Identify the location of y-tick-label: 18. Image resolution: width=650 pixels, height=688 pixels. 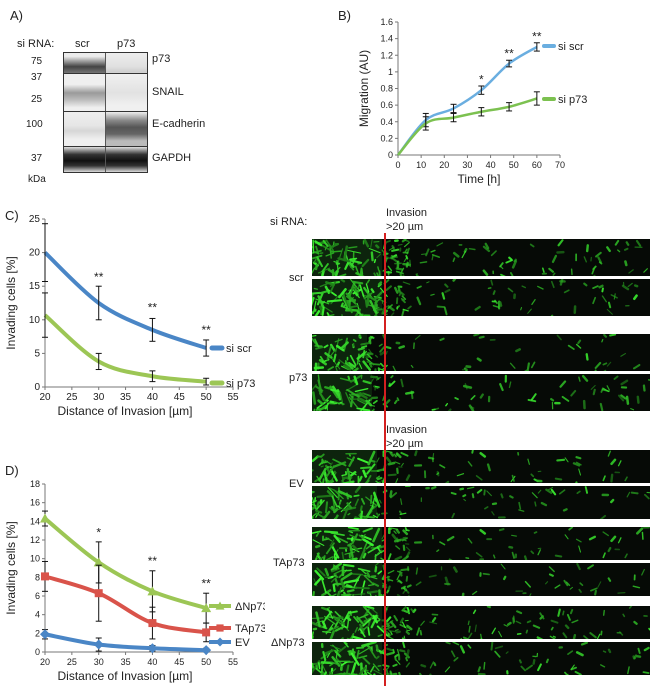
(35, 484).